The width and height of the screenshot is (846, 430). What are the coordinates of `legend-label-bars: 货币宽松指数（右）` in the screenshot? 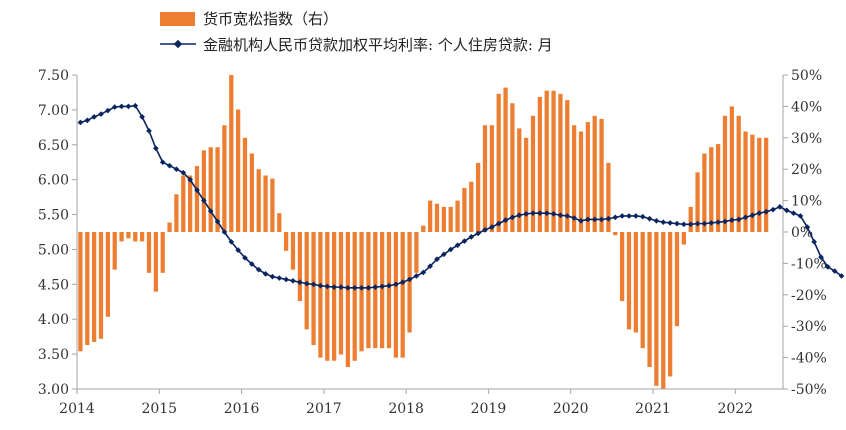 It's located at (270, 19).